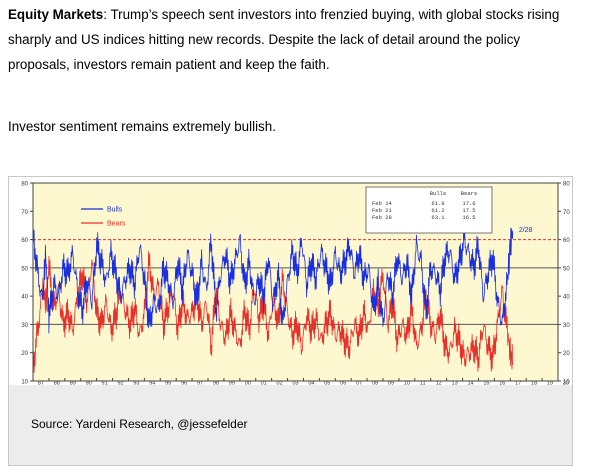  What do you see at coordinates (115, 210) in the screenshot?
I see `legend-label-bulls: Bulls` at bounding box center [115, 210].